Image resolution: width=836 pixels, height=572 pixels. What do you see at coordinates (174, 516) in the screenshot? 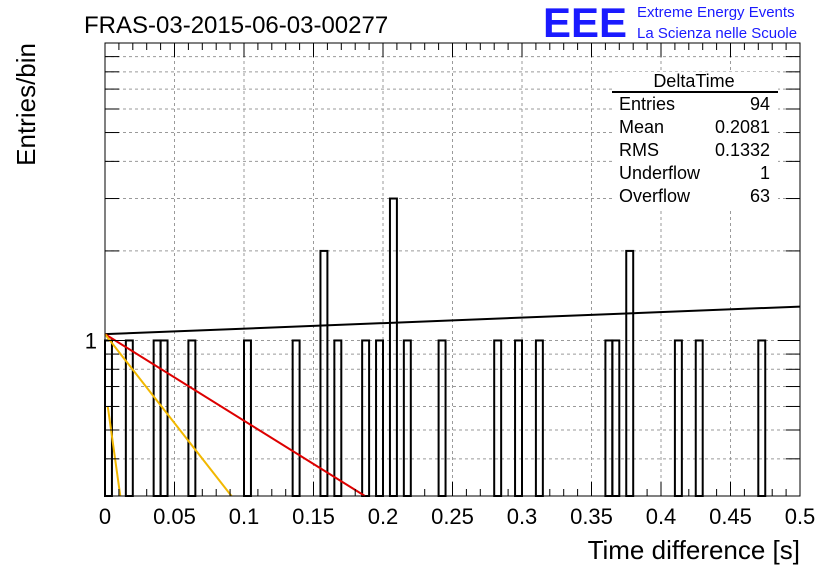
I see `x-tick-label: 0.05` at bounding box center [174, 516].